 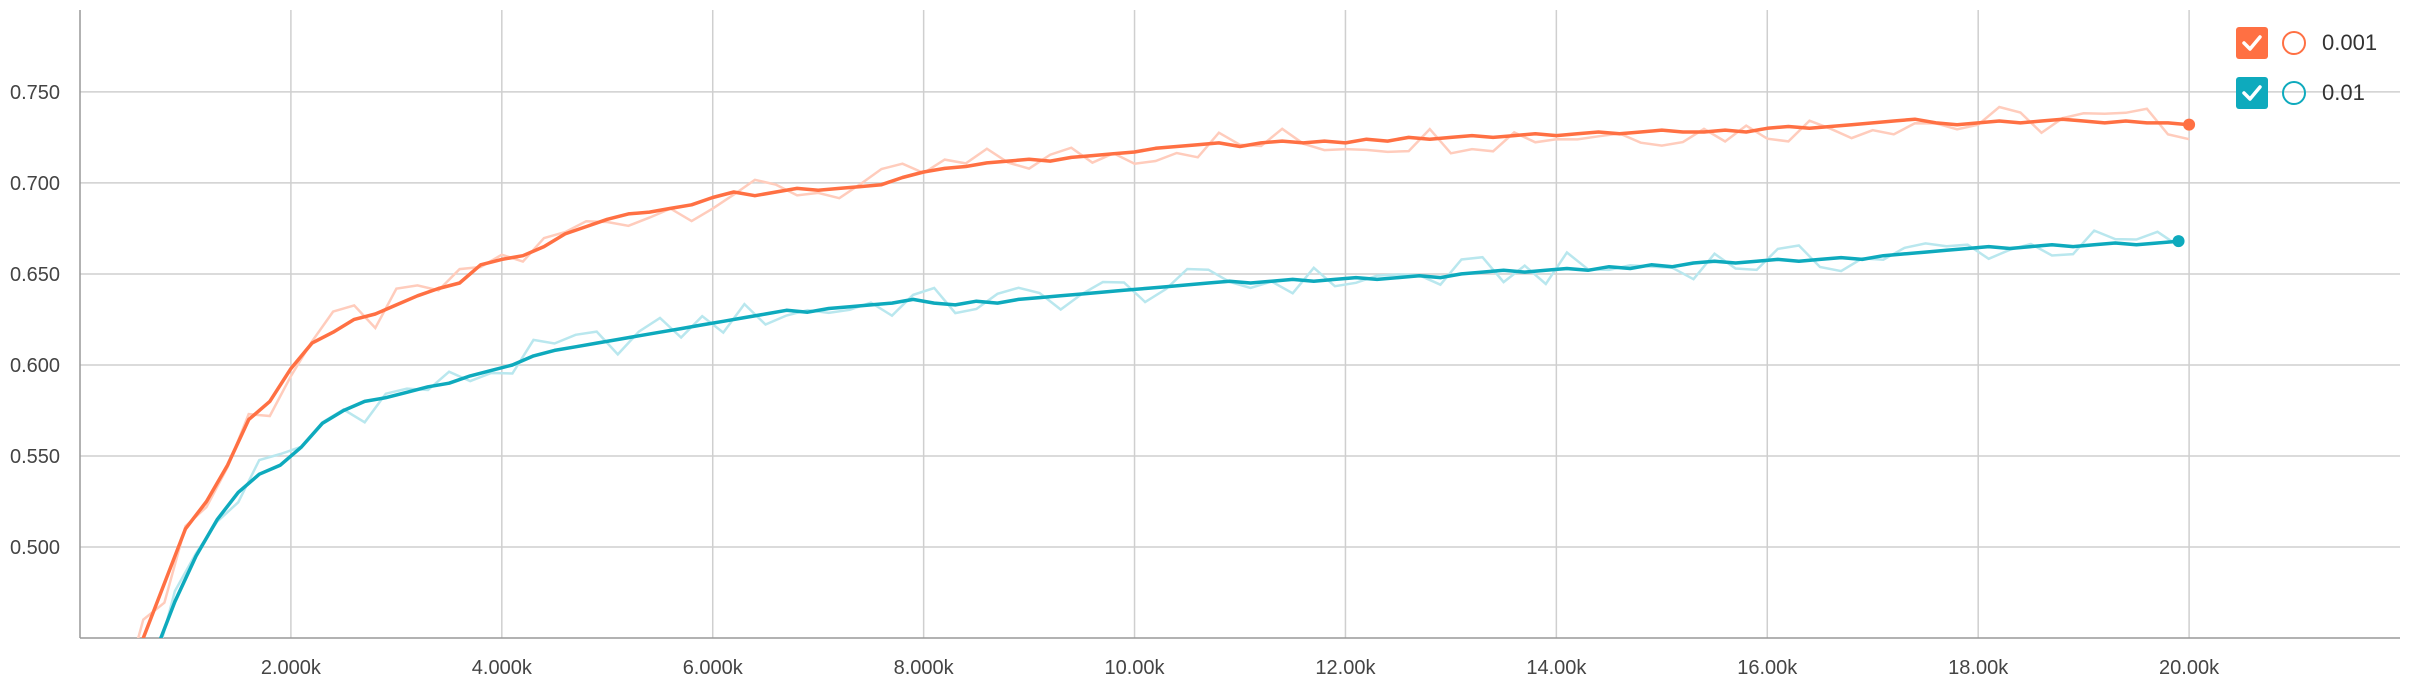 I want to click on series-0.01-checkbox, so click(x=2252, y=93).